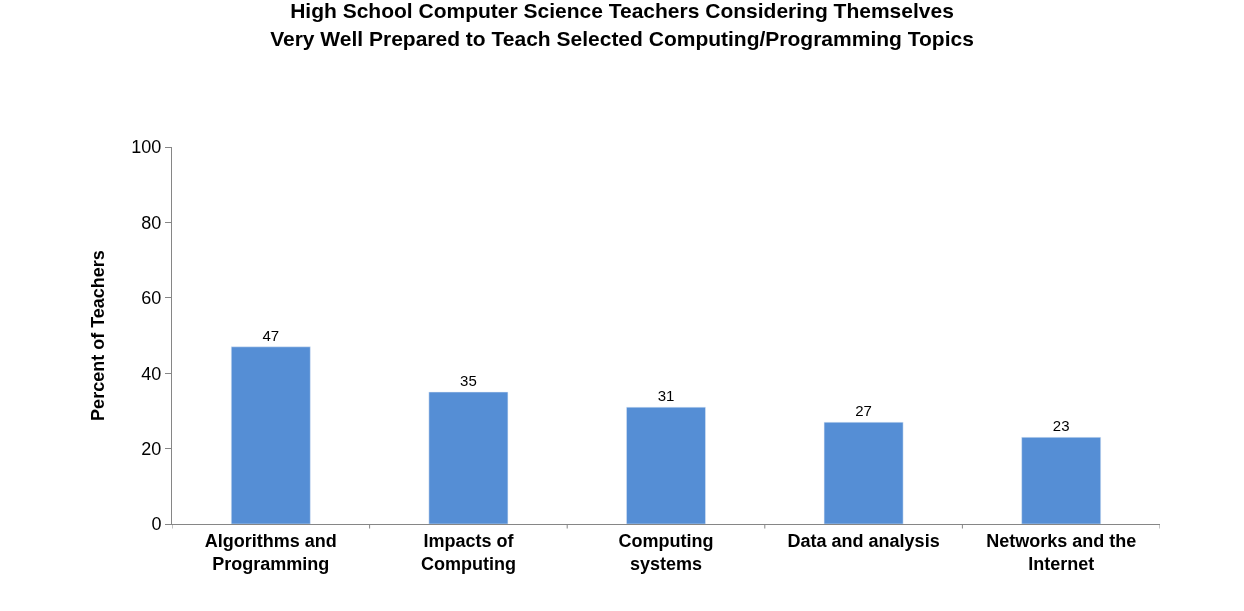 The height and width of the screenshot is (611, 1244). Describe the element at coordinates (1061, 552) in the screenshot. I see `x-tick-label: Networks and the Internet` at that location.